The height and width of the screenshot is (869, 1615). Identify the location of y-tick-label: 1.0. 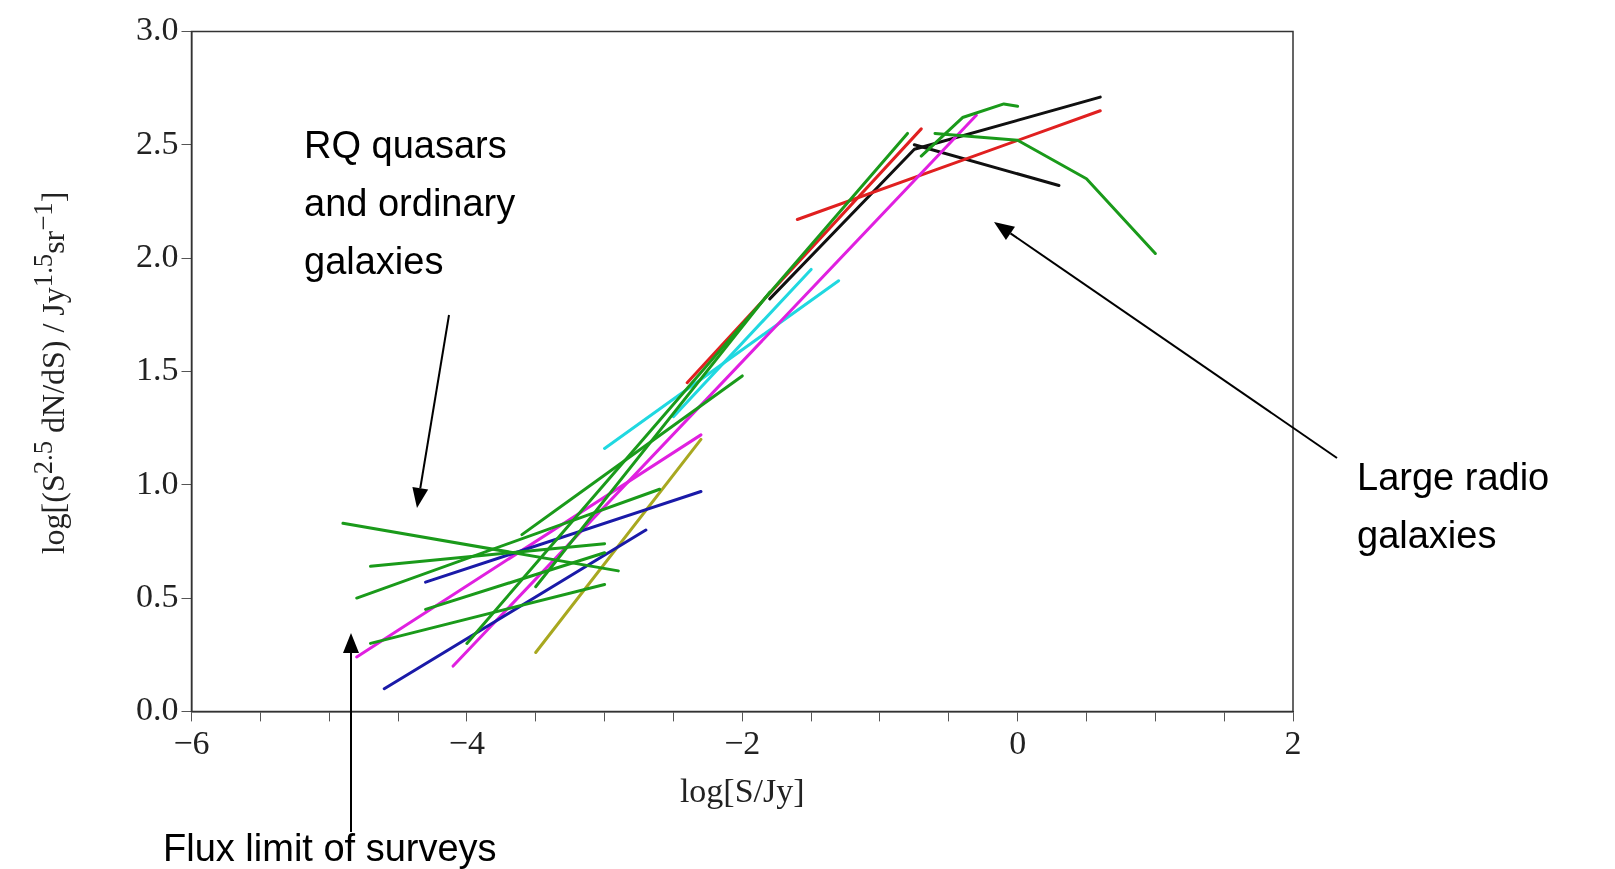
(157, 482).